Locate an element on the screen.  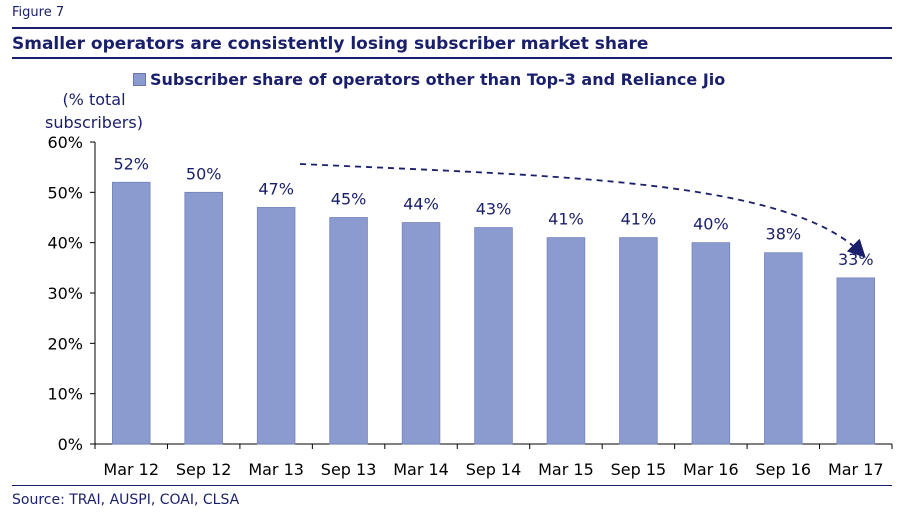
y-tick-label: 50% is located at coordinates (65, 192).